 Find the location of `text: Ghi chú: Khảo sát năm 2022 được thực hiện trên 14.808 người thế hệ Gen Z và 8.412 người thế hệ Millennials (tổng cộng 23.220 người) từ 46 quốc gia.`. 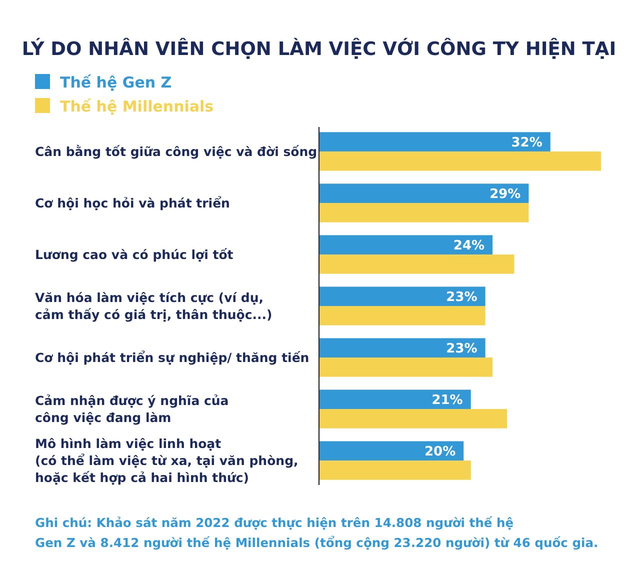

text: Ghi chú: Khảo sát năm 2022 được thực hiện trên 14.808 người thế hệ Gen Z và 8.412 người thế hệ Millennials (tổng cộng 23.220 người) từ 46 quốc gia. is located at coordinates (316, 533).